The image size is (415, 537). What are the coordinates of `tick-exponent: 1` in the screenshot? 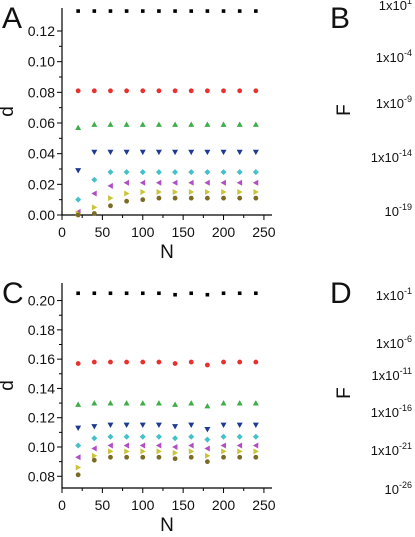 It's located at (409, 3).